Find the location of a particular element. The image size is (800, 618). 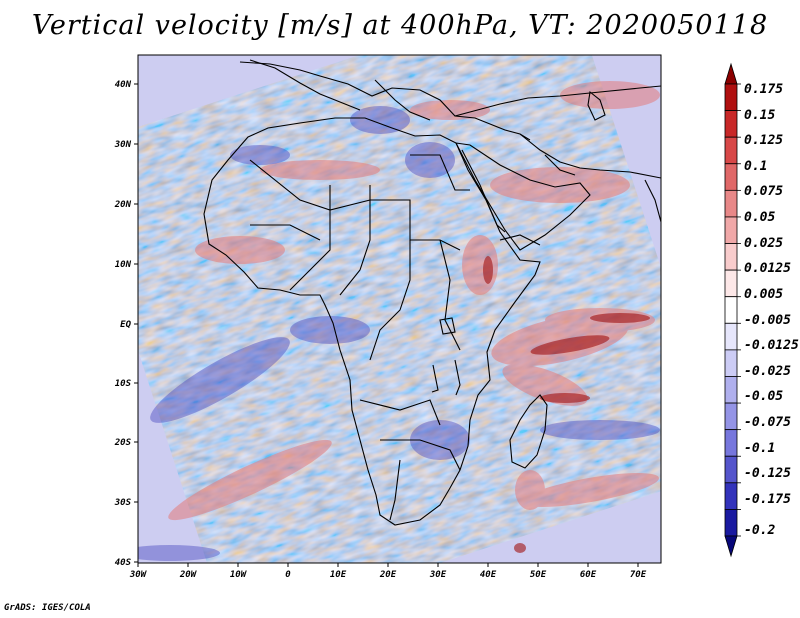

lat-tick-marks is located at coordinates (136, 323).